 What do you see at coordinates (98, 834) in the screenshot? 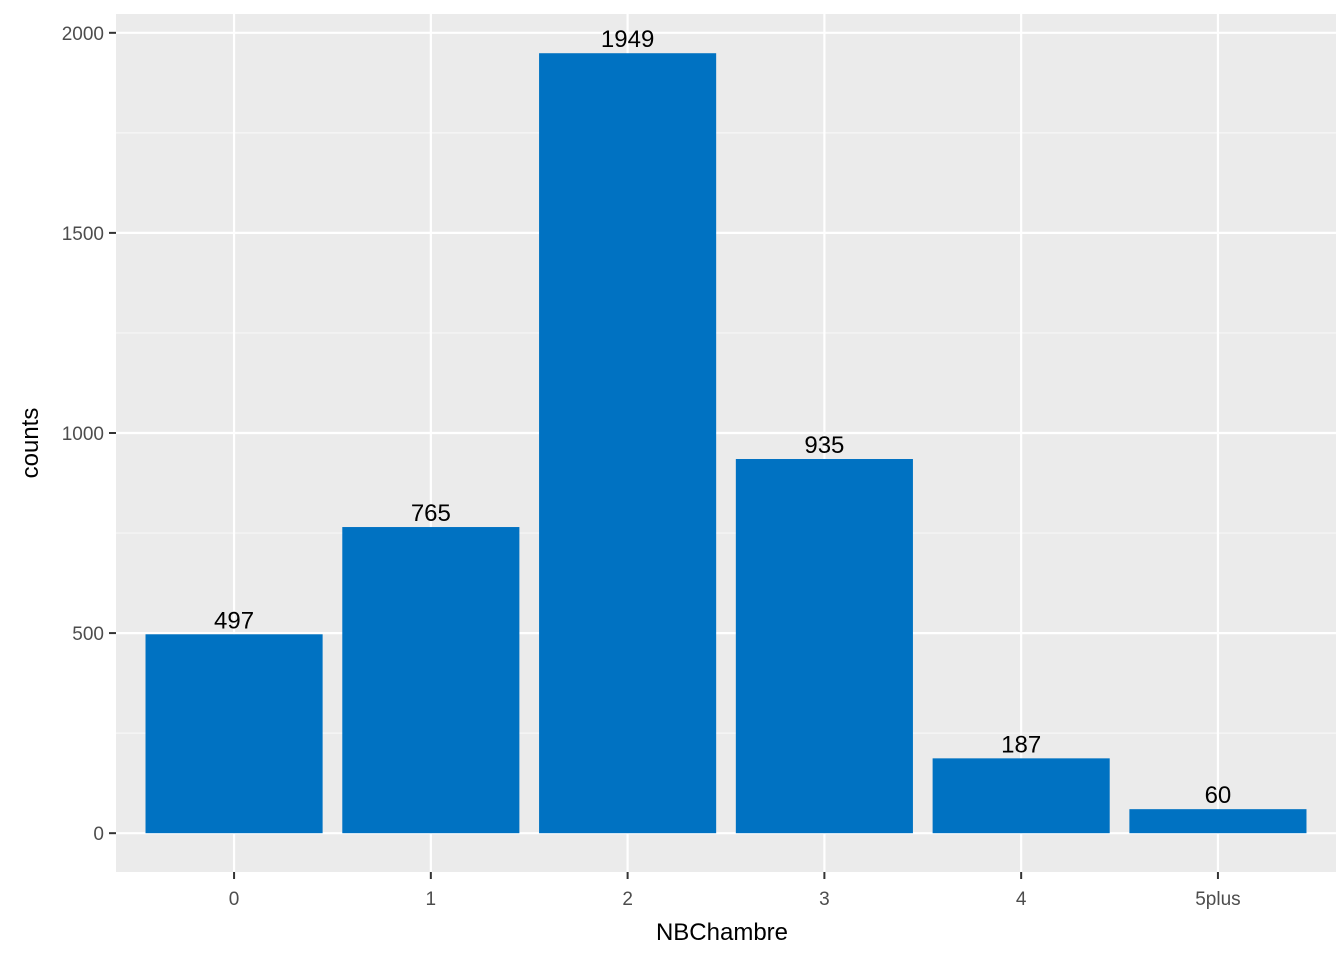
I see `y-tick-label: 0` at bounding box center [98, 834].